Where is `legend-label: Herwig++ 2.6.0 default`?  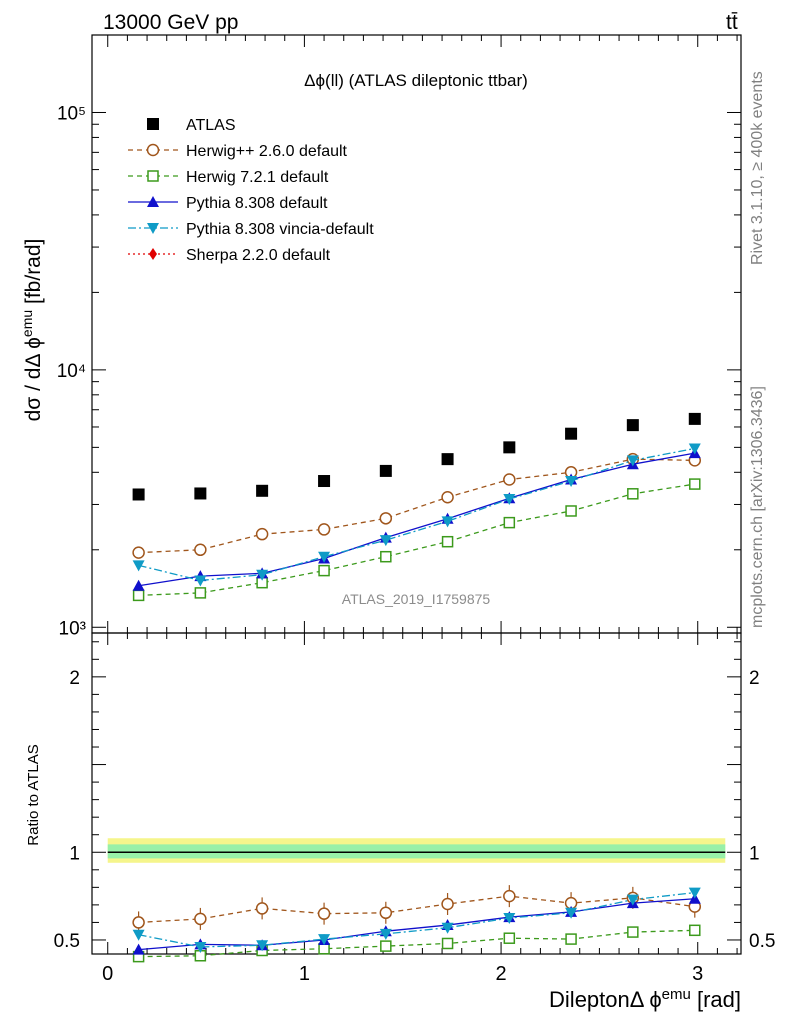 legend-label: Herwig++ 2.6.0 default is located at coordinates (267, 151).